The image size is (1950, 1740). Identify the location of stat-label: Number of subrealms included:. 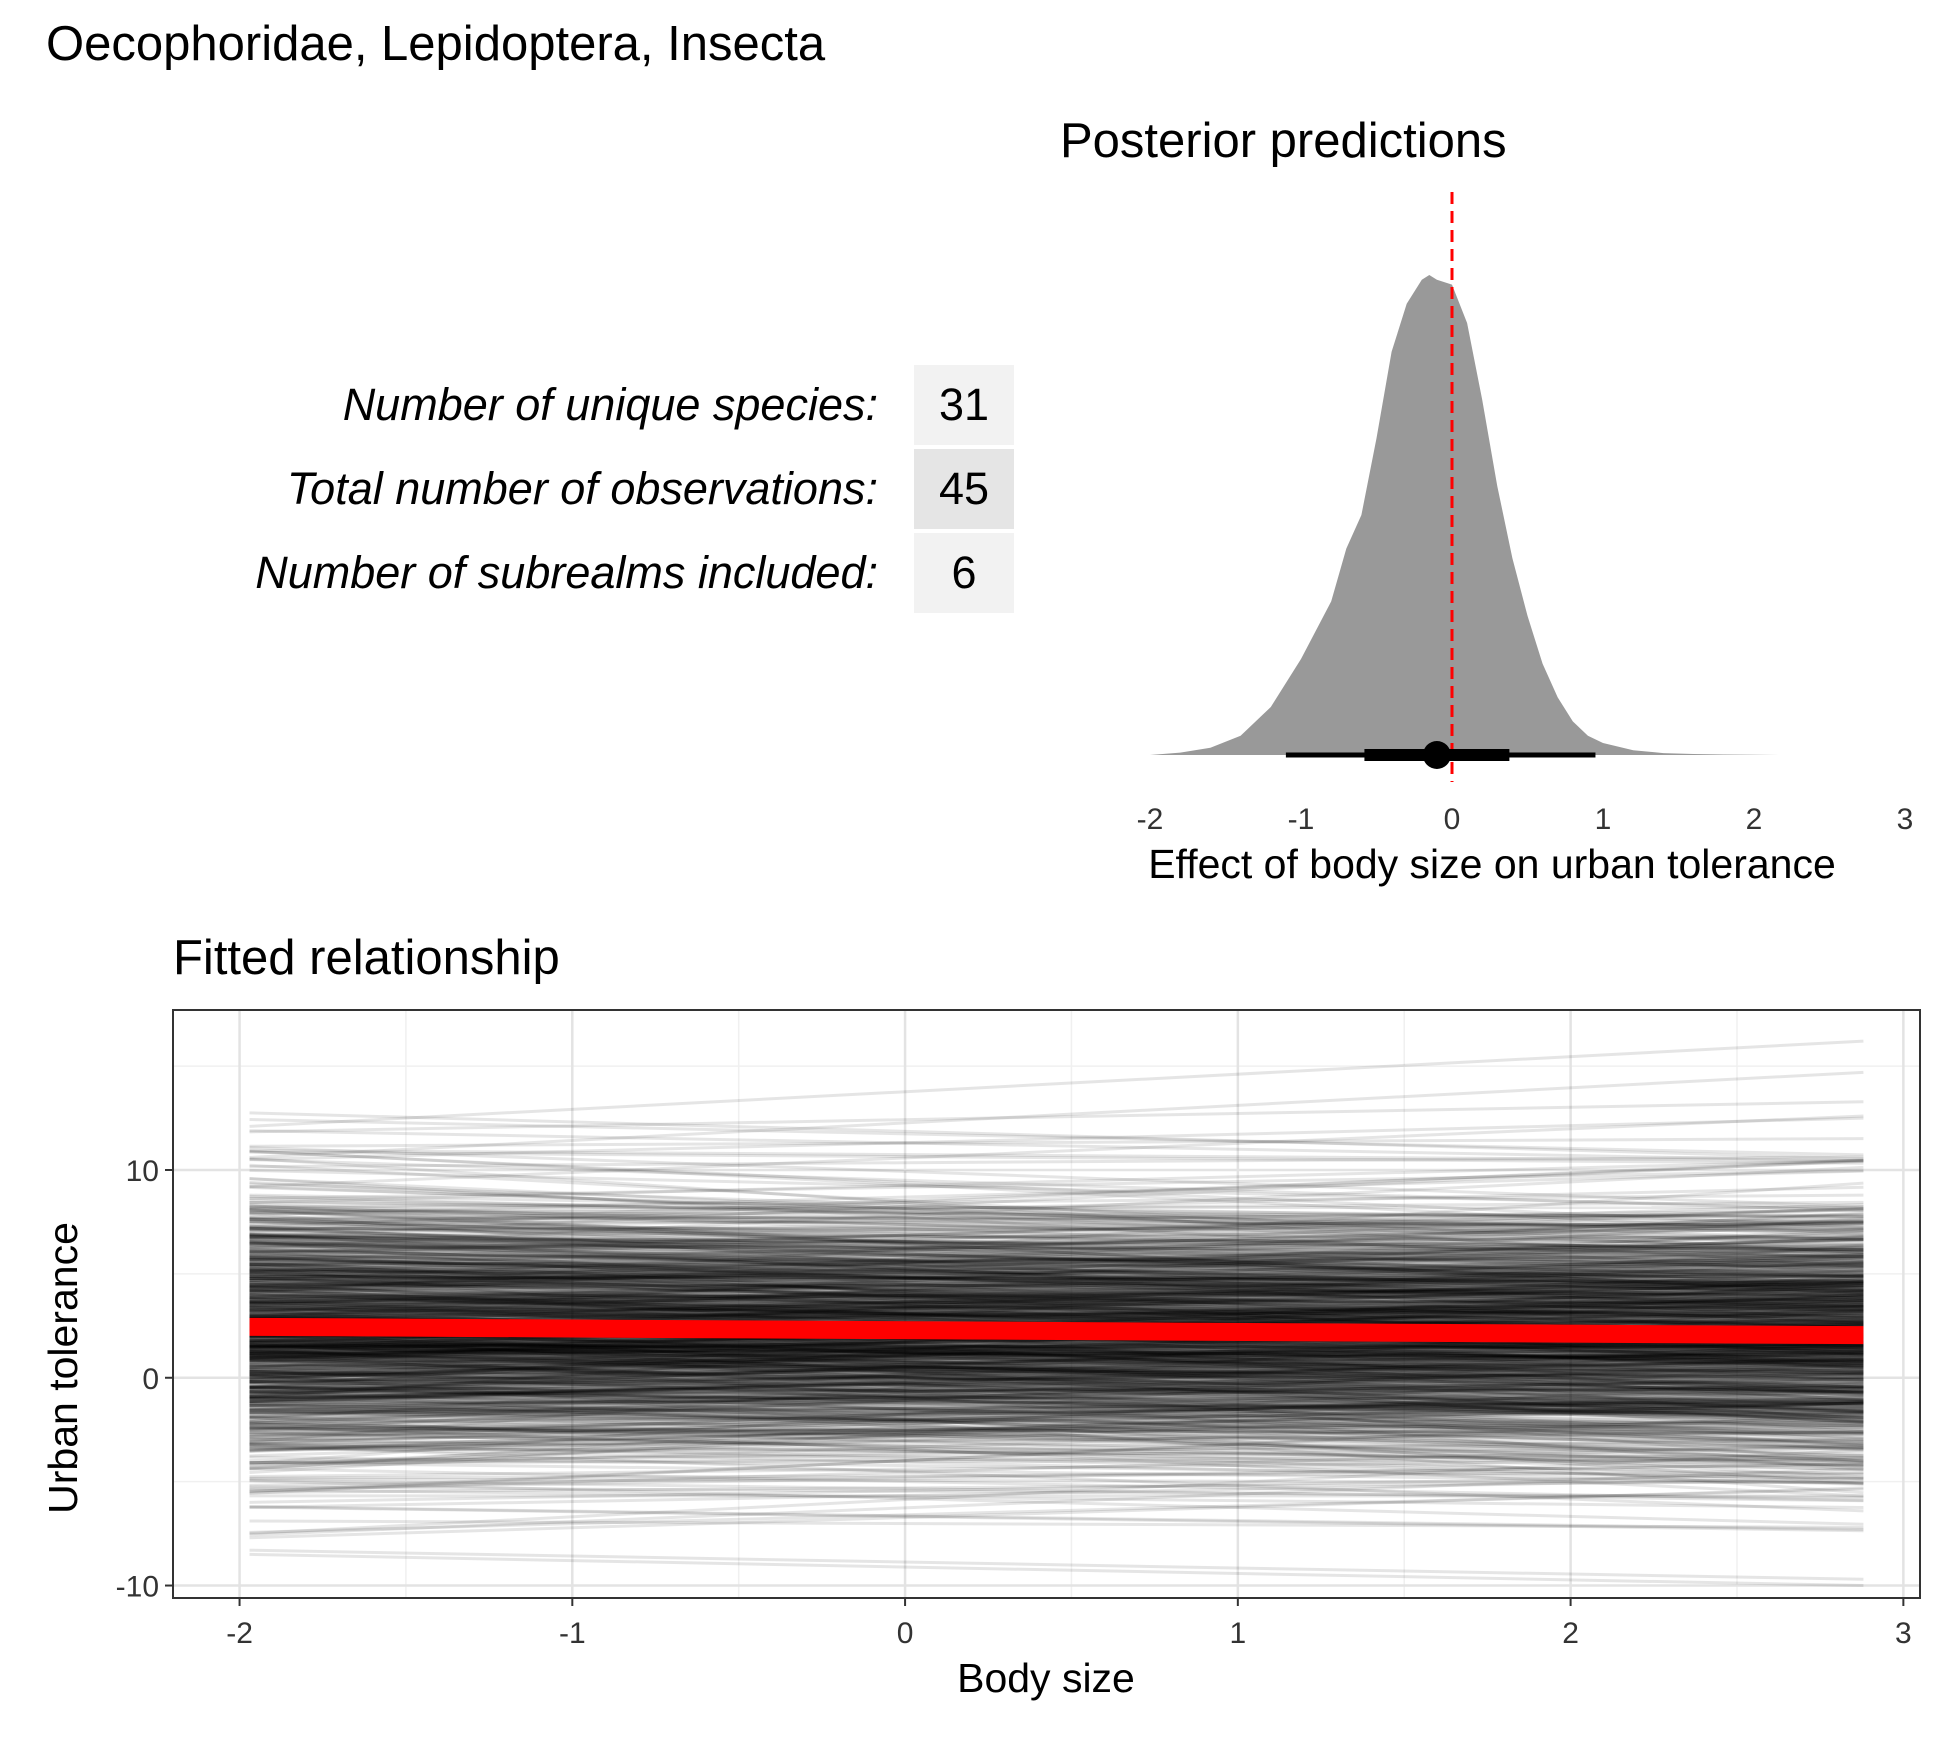
(566, 572).